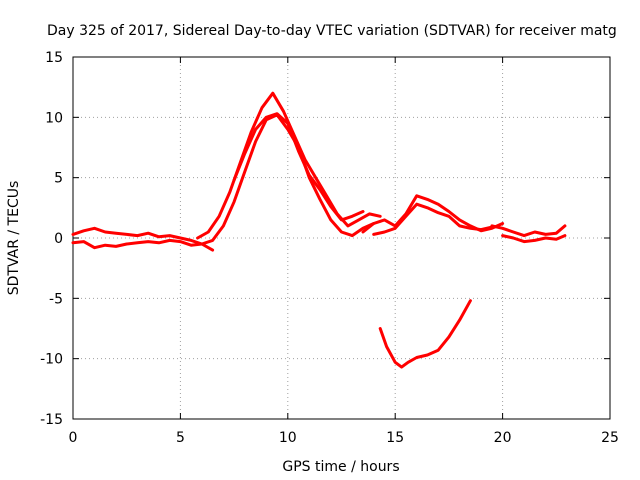  Describe the element at coordinates (610, 438) in the screenshot. I see `x-tick-label: 25` at that location.